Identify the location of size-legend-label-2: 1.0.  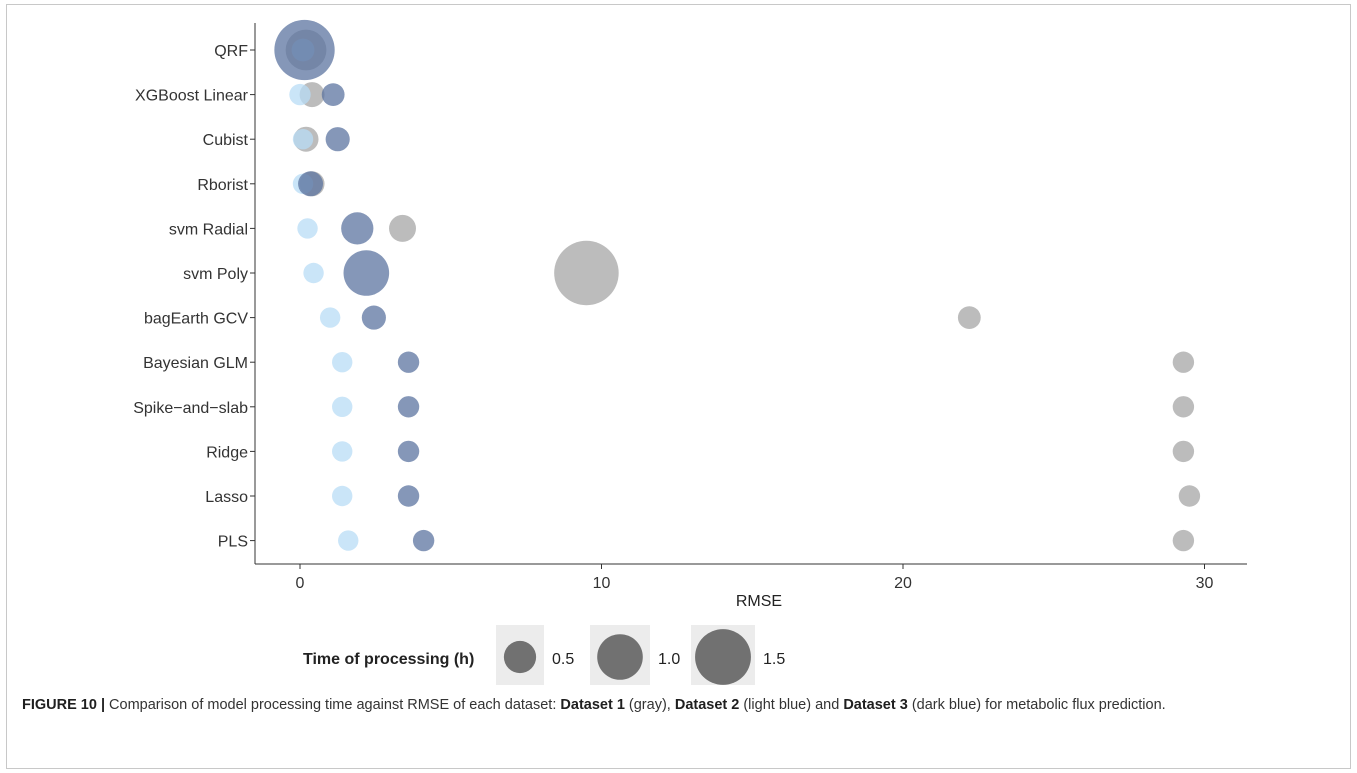
(669, 659).